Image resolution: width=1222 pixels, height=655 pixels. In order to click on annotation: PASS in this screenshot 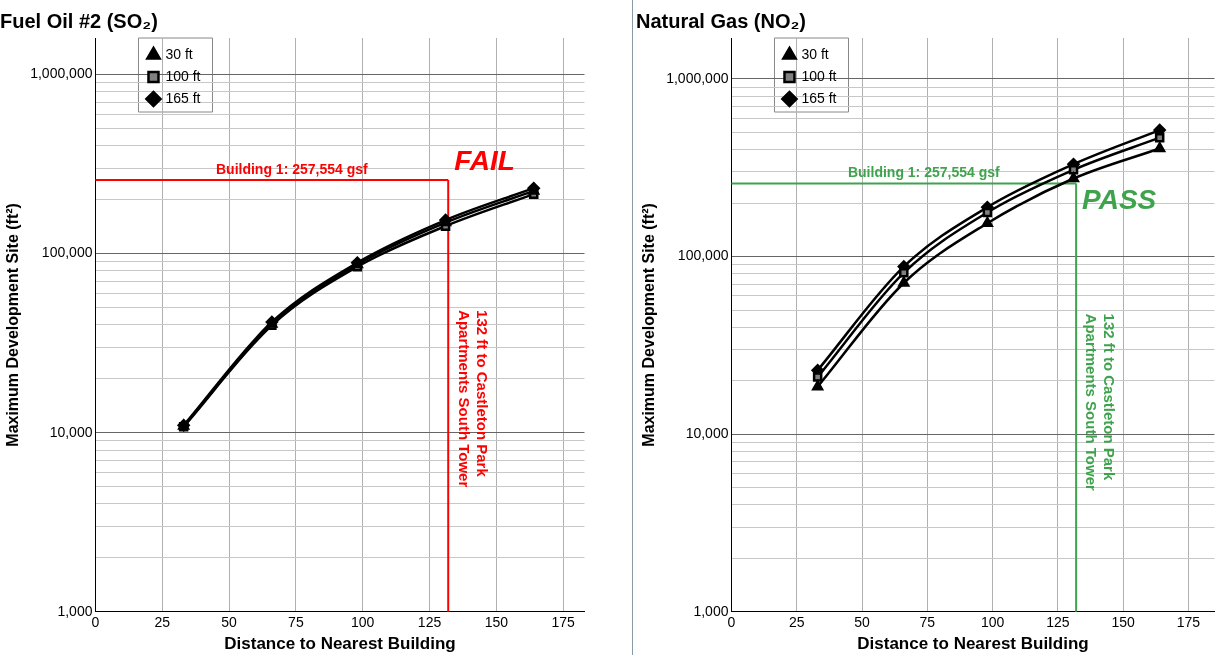, I will do `click(1119, 200)`.